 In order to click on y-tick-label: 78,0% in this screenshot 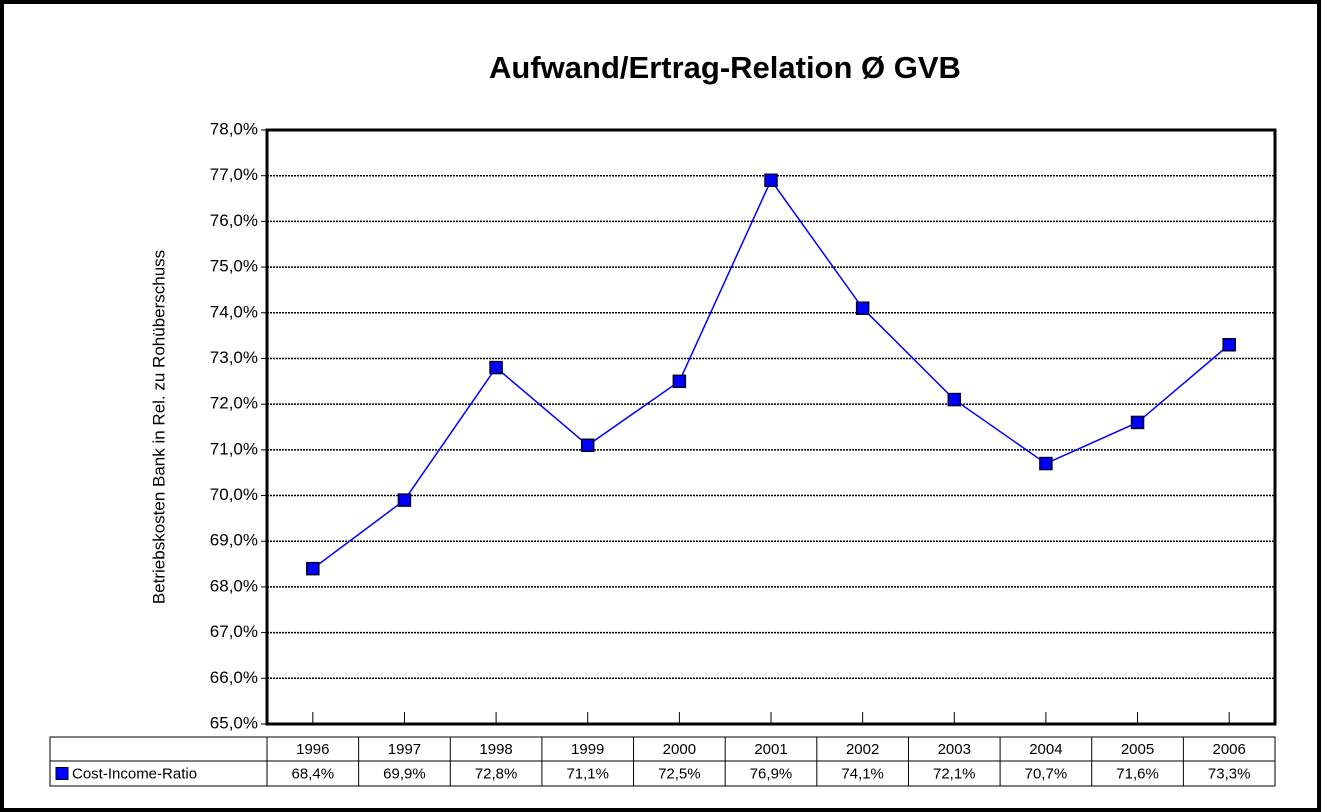, I will do `click(234, 128)`.